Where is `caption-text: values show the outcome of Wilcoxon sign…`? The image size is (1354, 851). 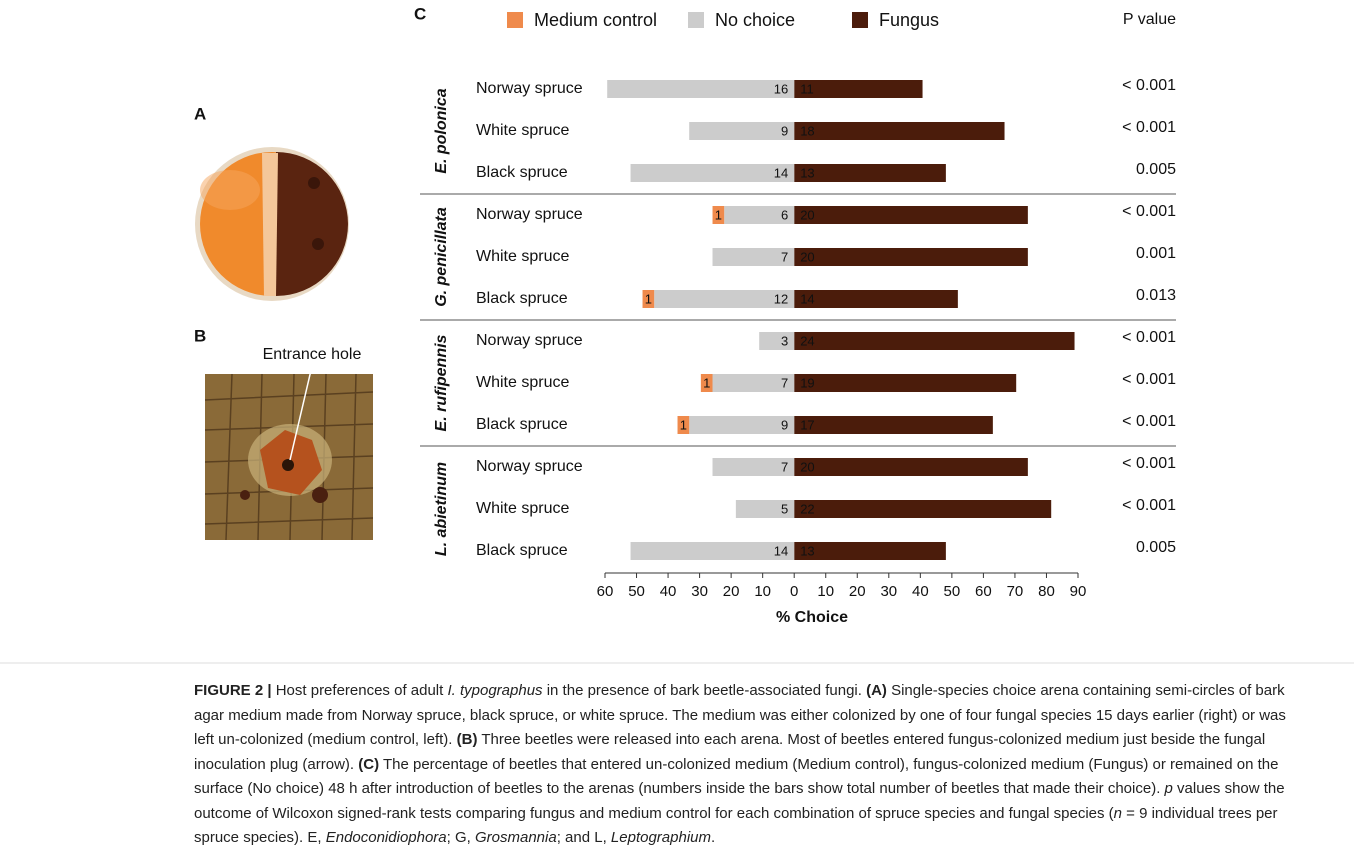
caption-text: values show the outcome of Wilcoxon sign… is located at coordinates (739, 801).